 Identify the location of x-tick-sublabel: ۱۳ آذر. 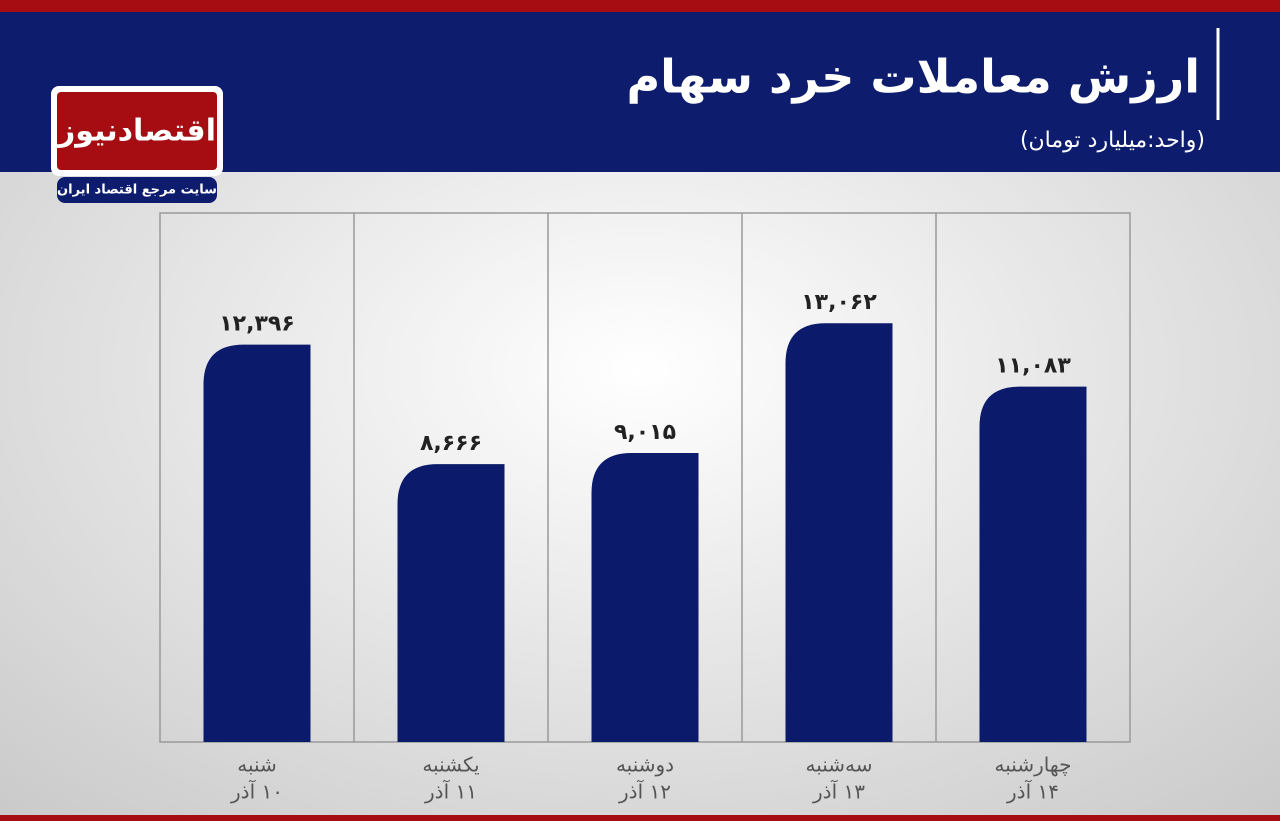
(838, 791).